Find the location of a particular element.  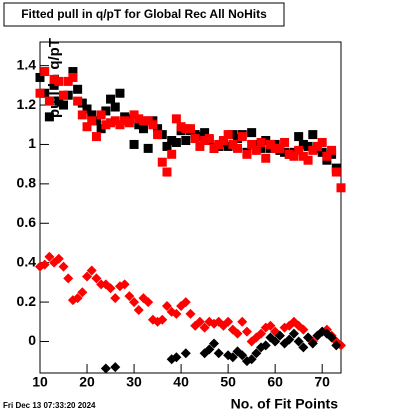

x-tick-label: 60 is located at coordinates (275, 382).